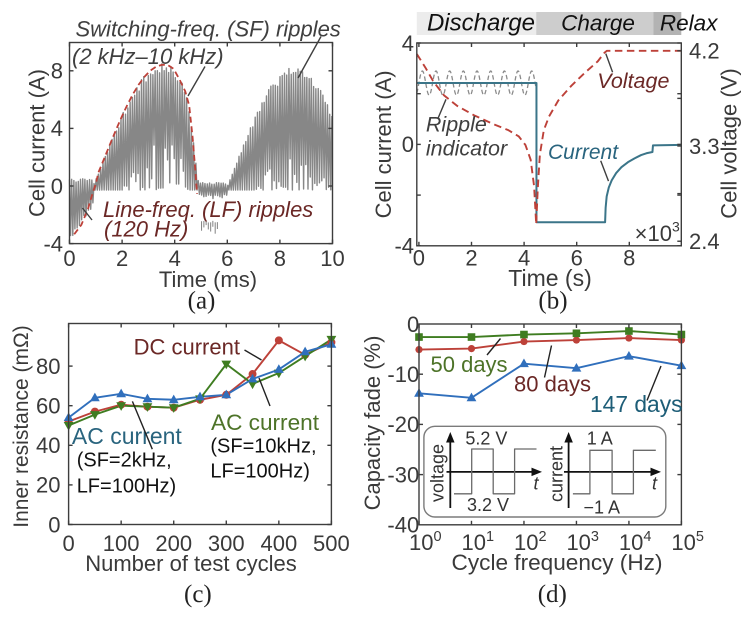 This screenshot has width=754, height=623. I want to click on svg-text: 80, so click(48, 366).